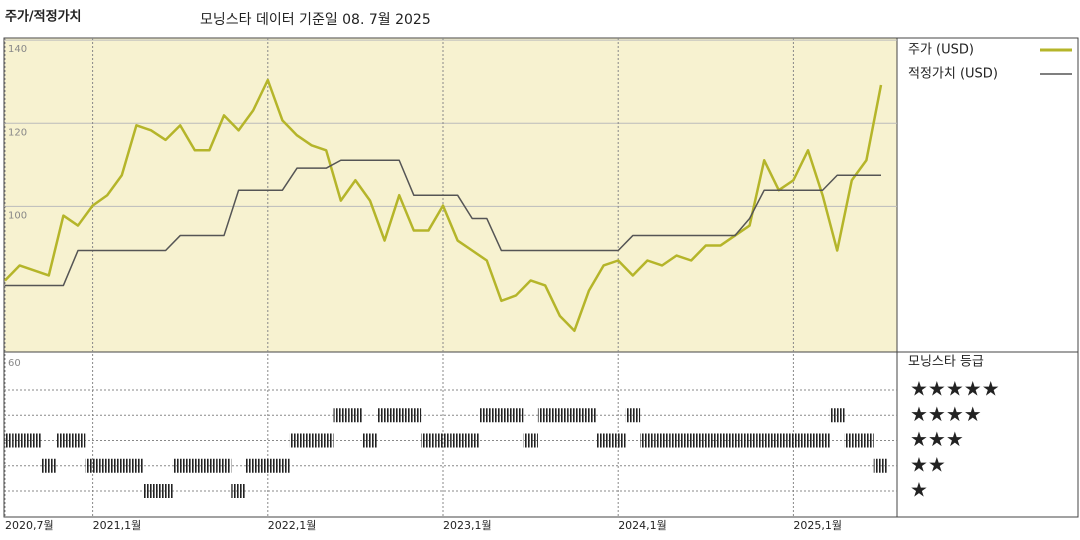 The image size is (1080, 540). What do you see at coordinates (955, 389) in the screenshot?
I see `rating-legend-label: ★★★★★` at bounding box center [955, 389].